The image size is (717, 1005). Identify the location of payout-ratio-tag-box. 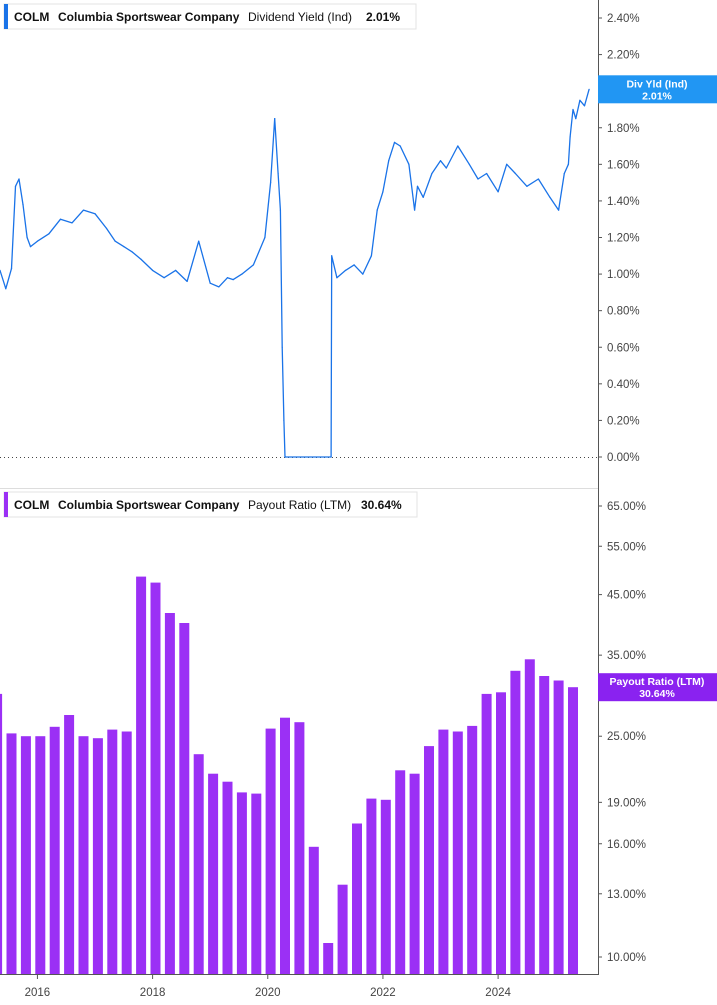
(657, 687).